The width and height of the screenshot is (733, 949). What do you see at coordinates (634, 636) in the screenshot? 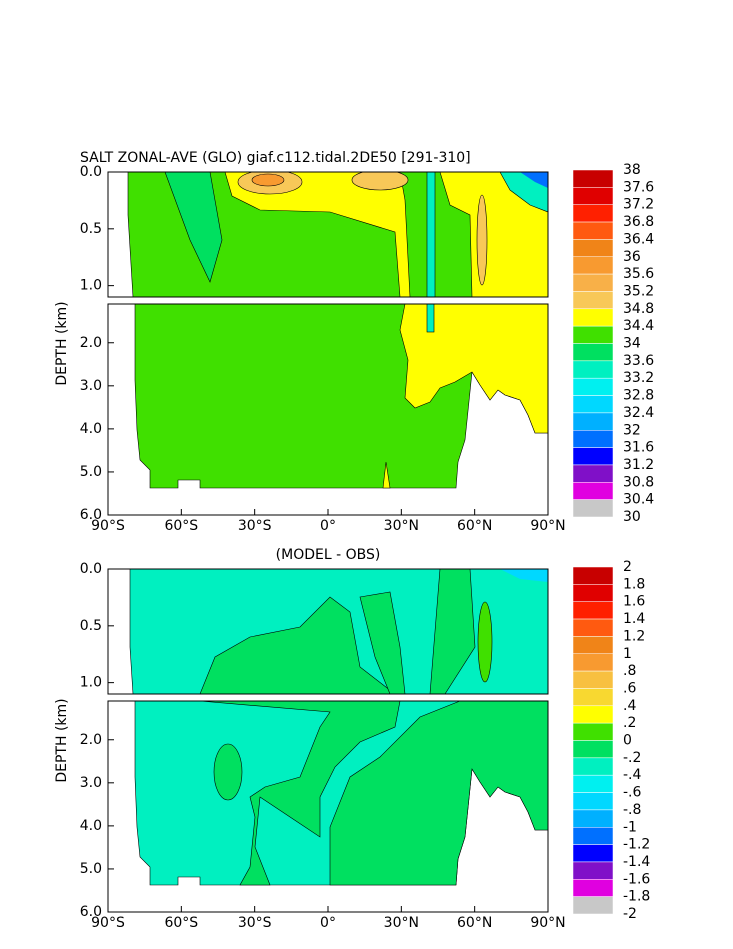
I see `colorbar-label: 1.2` at bounding box center [634, 636].